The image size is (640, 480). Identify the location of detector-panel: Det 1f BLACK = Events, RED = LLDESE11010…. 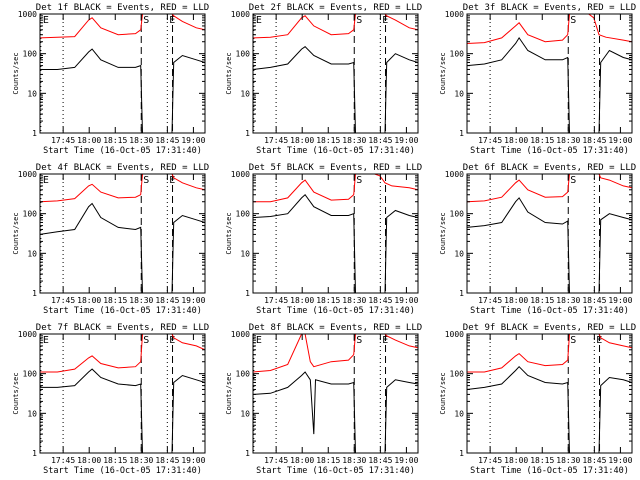
(110, 79).